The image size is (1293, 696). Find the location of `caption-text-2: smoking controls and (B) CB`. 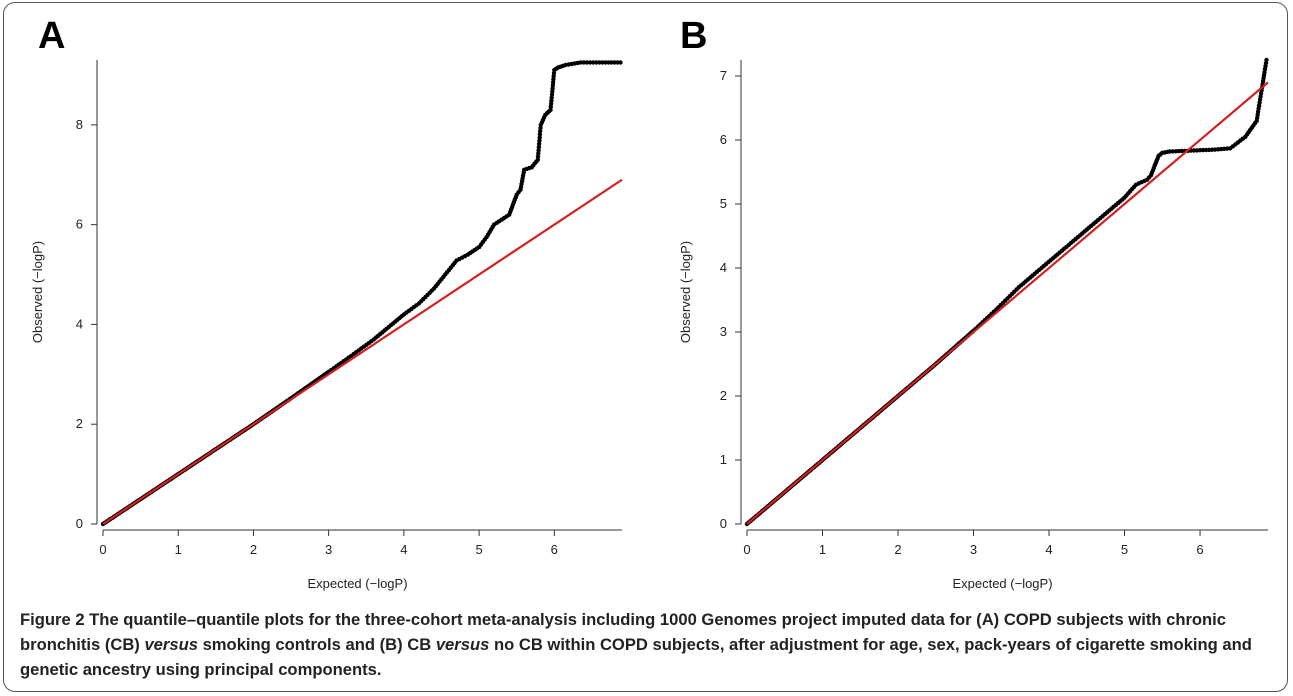

caption-text-2: smoking controls and (B) CB is located at coordinates (316, 644).